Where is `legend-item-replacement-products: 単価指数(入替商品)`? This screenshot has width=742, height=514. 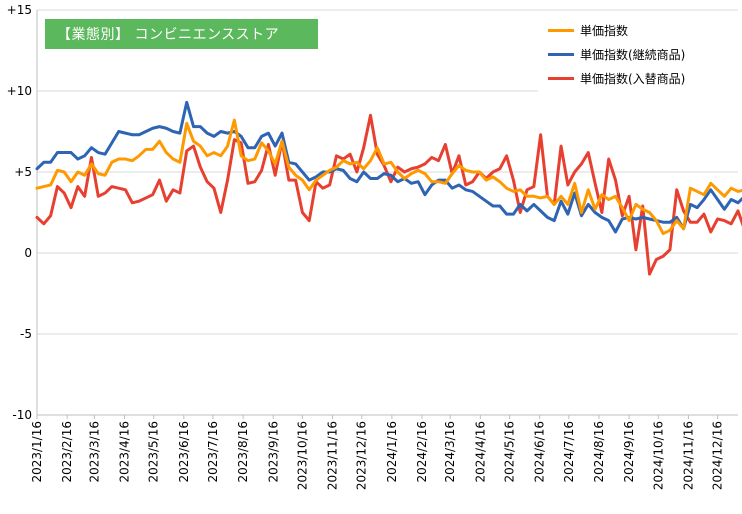 legend-item-replacement-products: 単価指数(入替商品) is located at coordinates (616, 78).